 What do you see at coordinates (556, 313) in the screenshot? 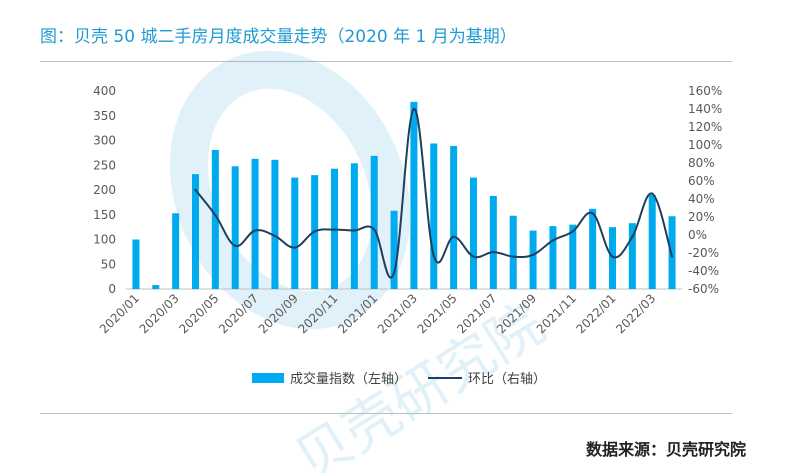
I see `x-axis-tick-label: 2021/11` at bounding box center [556, 313].